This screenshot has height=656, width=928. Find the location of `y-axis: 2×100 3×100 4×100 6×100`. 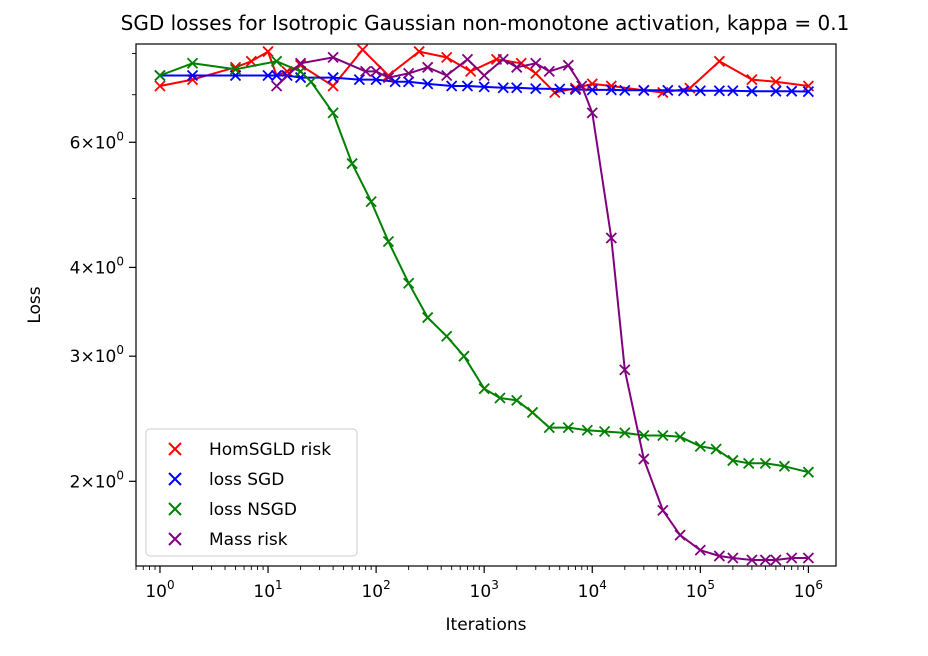

y-axis: 2×100 3×100 4×100 6×100 is located at coordinates (103, 272).